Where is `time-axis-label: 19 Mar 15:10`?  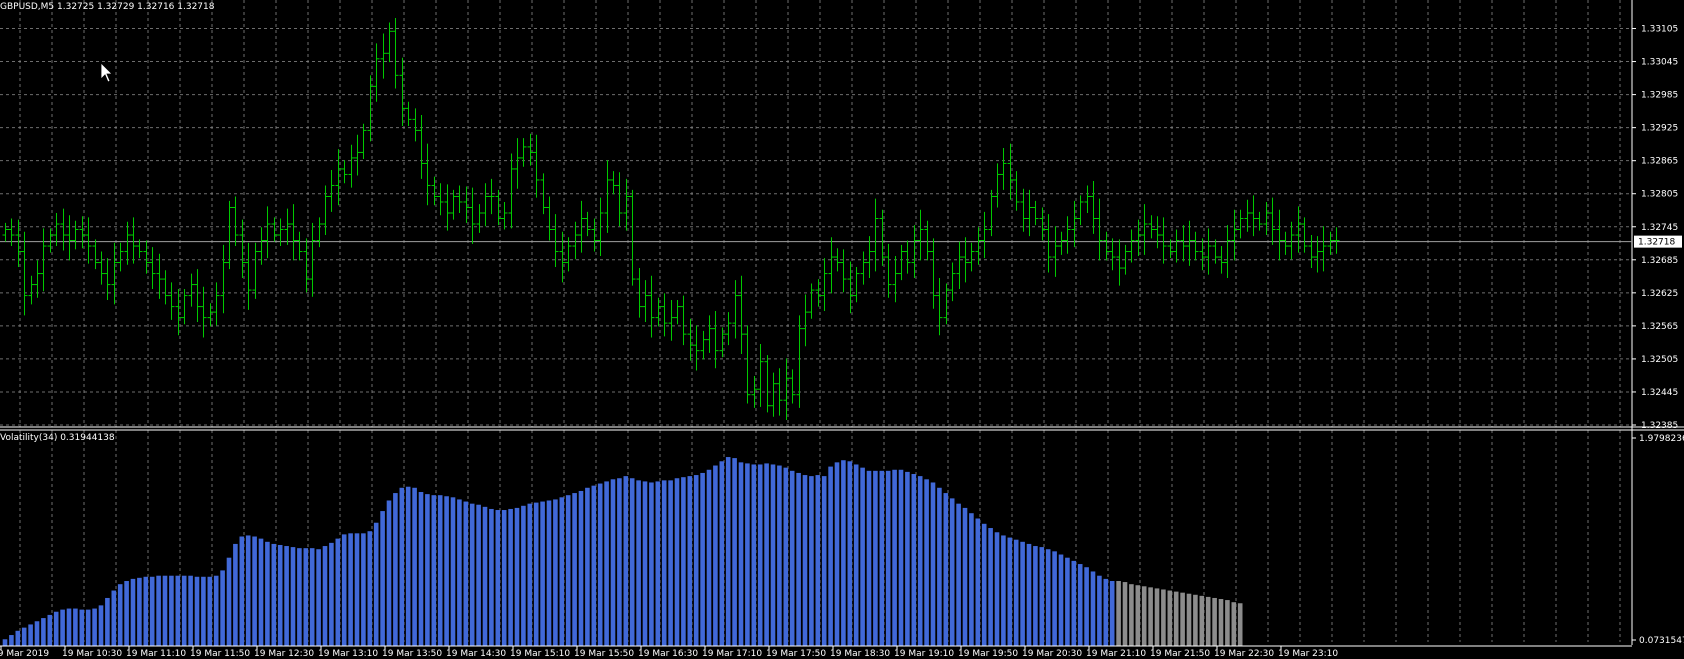
time-axis-label: 19 Mar 15:10 is located at coordinates (540, 654).